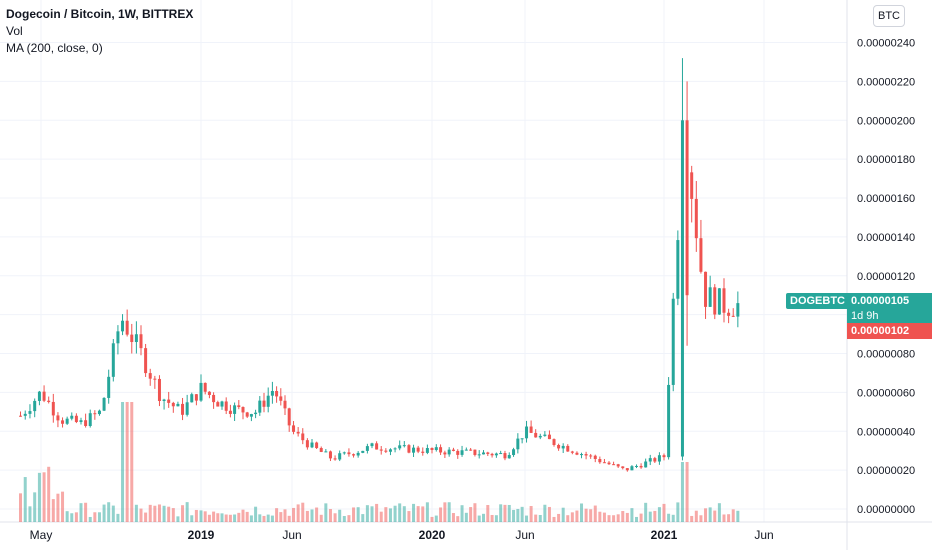 Image resolution: width=932 pixels, height=550 pixels. I want to click on x-tick-label: 2019, so click(201, 535).